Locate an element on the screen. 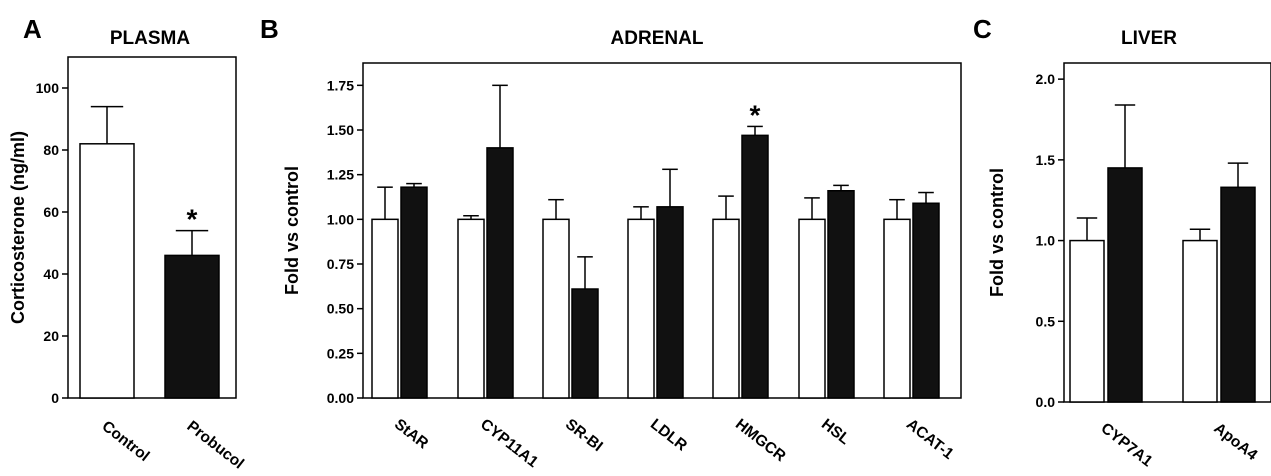 The height and width of the screenshot is (476, 1271). category-label: HSL is located at coordinates (835, 432).